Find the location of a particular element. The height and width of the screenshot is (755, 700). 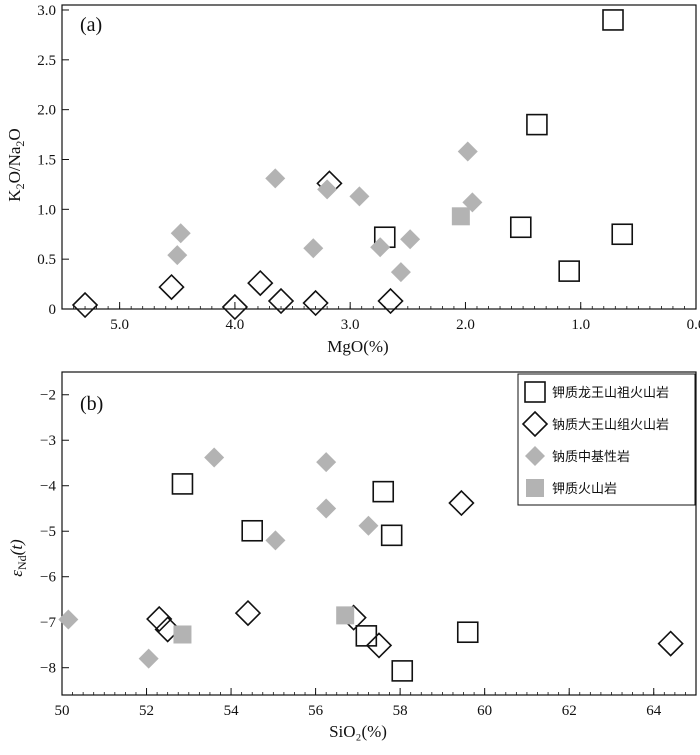

x-tick-label: 54 is located at coordinates (232, 711).